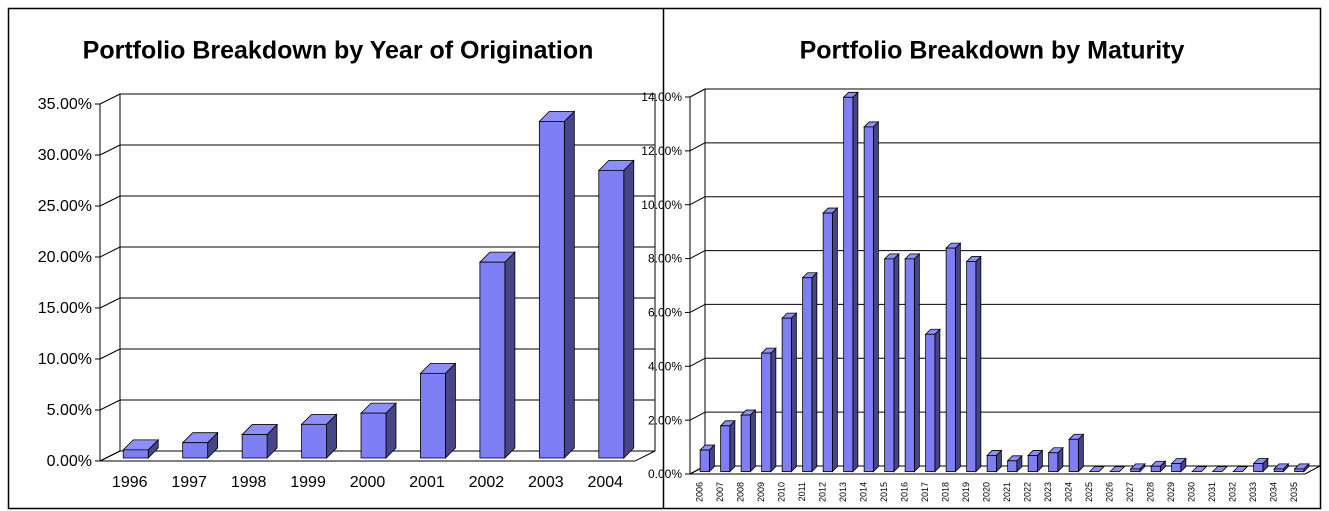 This screenshot has width=1329, height=511. What do you see at coordinates (665, 313) in the screenshot?
I see `y-tick-label: 6.00%` at bounding box center [665, 313].